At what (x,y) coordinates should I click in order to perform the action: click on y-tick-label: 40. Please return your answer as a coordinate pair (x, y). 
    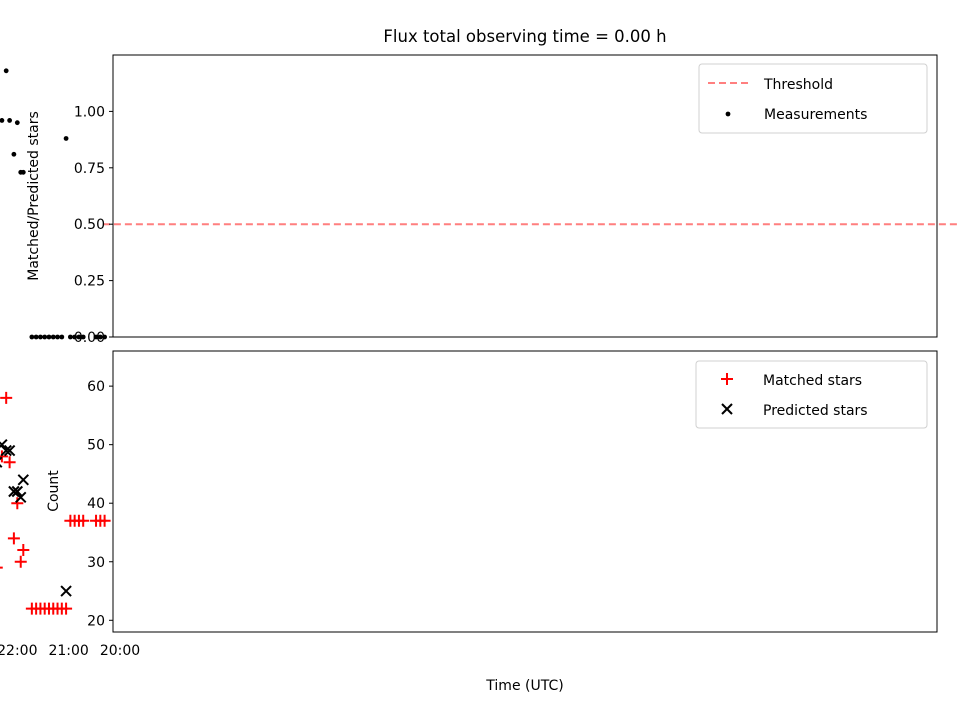
    Looking at the image, I should click on (96, 504).